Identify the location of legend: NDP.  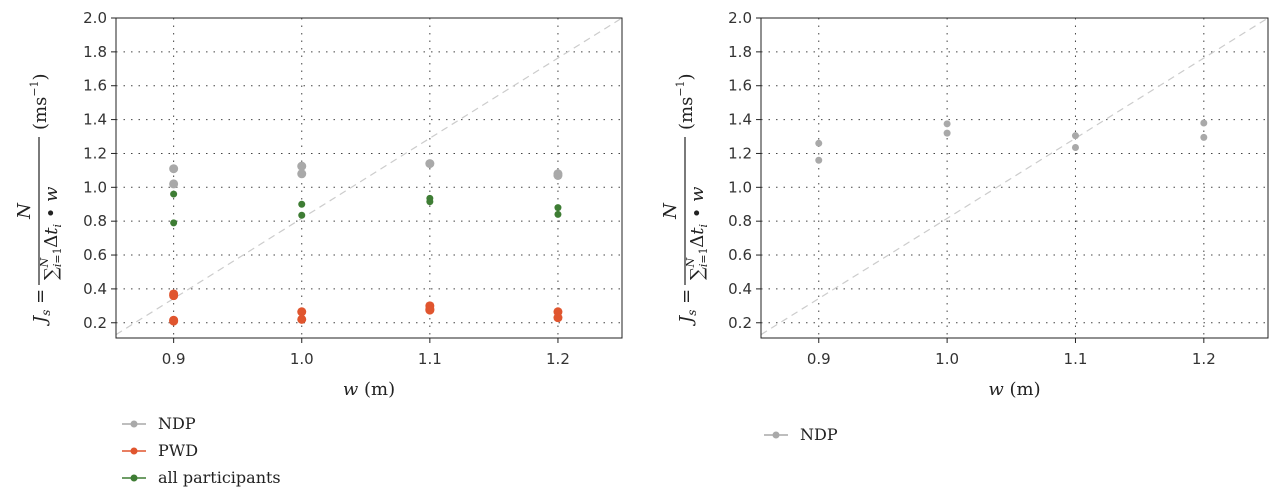
(801, 434).